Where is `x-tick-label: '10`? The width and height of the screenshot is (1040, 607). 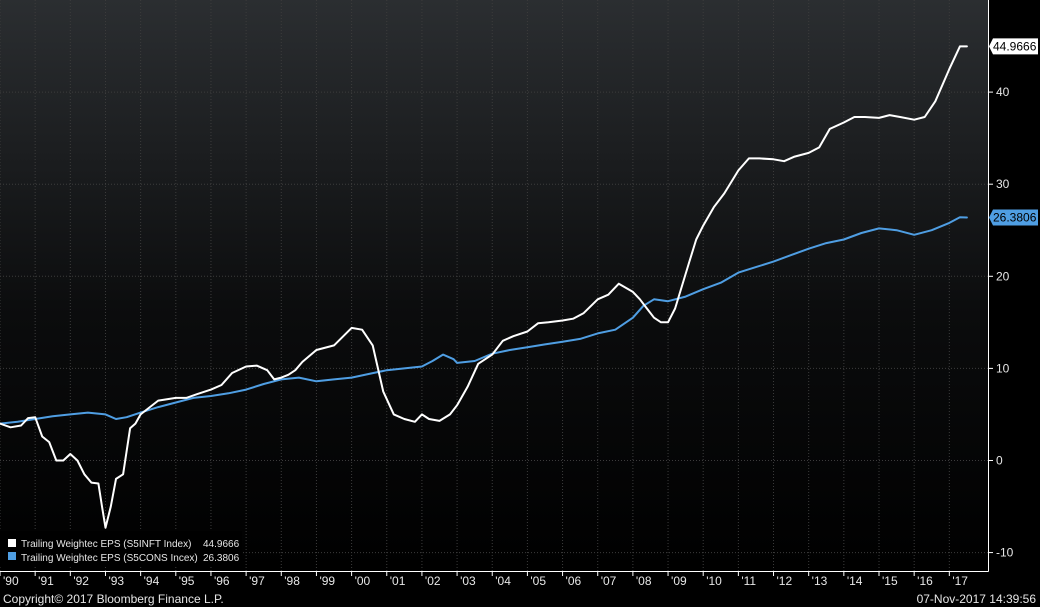 x-tick-label: '10 is located at coordinates (714, 581).